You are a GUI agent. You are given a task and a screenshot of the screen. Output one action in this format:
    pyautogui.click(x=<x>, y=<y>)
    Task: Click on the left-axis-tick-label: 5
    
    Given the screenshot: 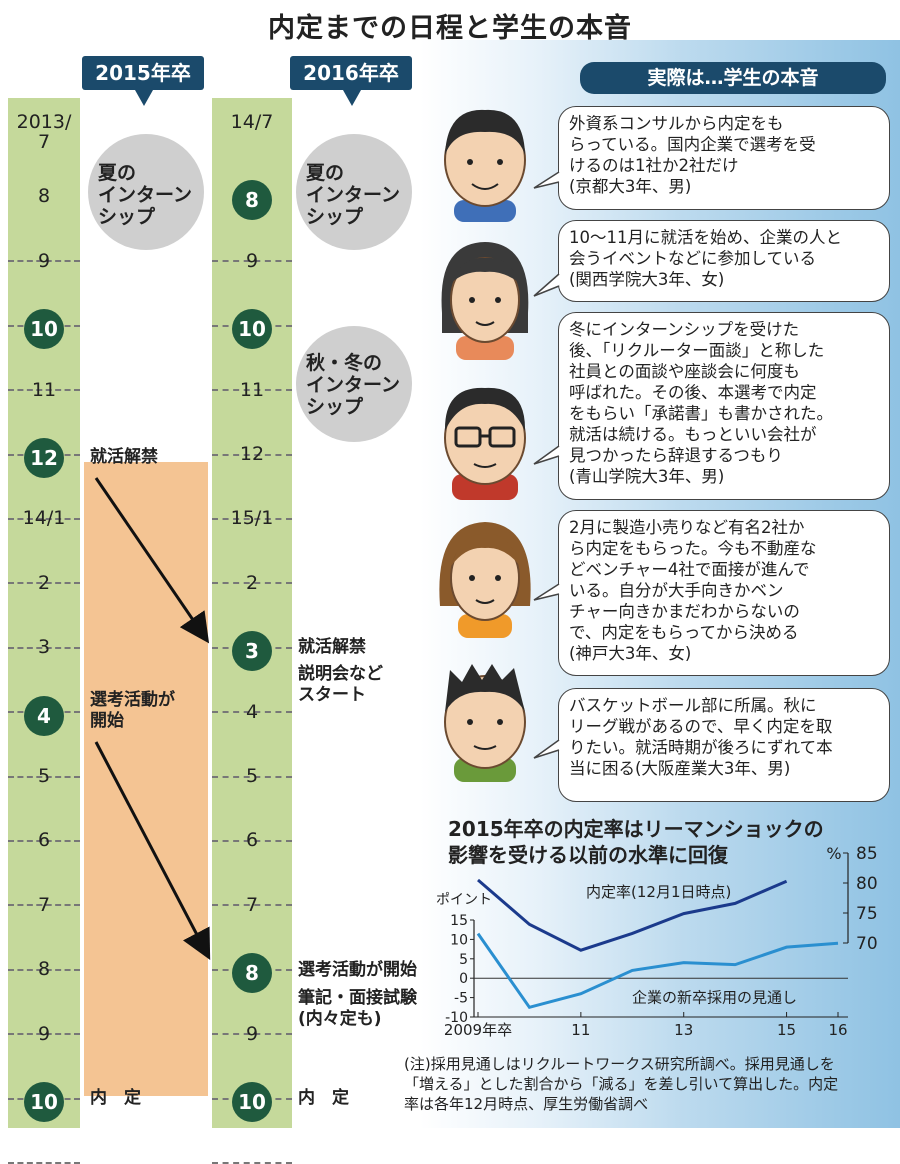 What is the action you would take?
    pyautogui.click(x=463, y=960)
    